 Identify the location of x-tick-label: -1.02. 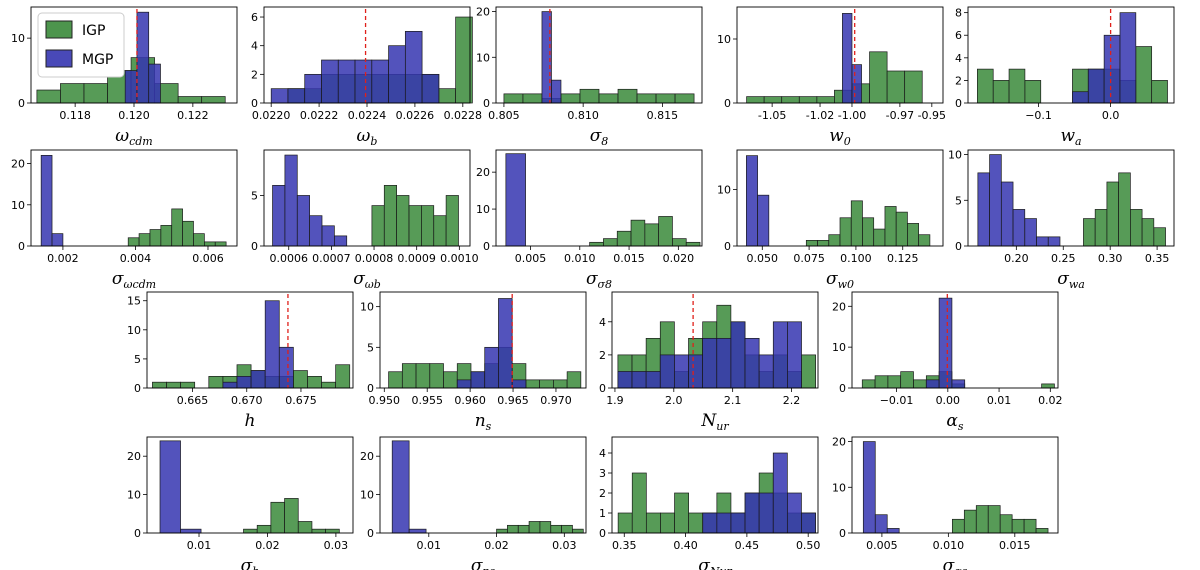
(820, 115).